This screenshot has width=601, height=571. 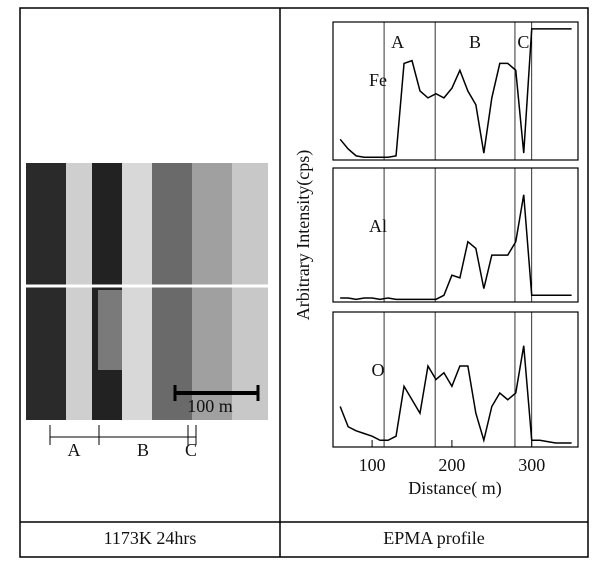 What do you see at coordinates (303, 235) in the screenshot?
I see `y-axis-label: Arbitrary Intensity(cps)` at bounding box center [303, 235].